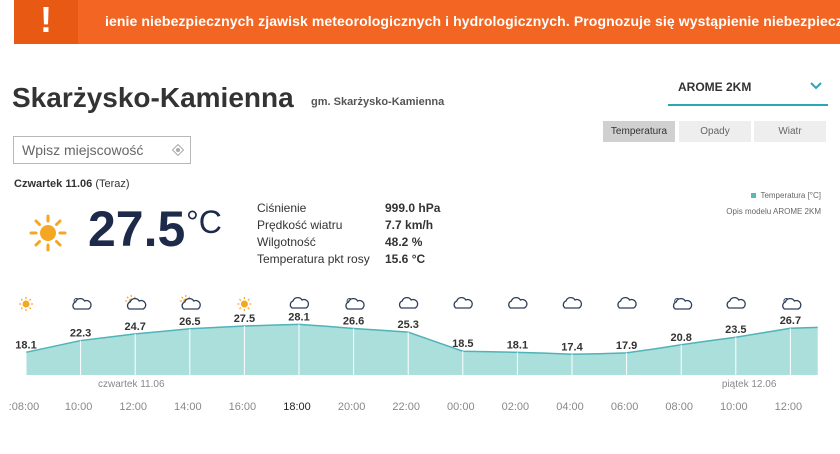 This screenshot has width=840, height=454. I want to click on x-tick-label: 08:00, so click(679, 407).